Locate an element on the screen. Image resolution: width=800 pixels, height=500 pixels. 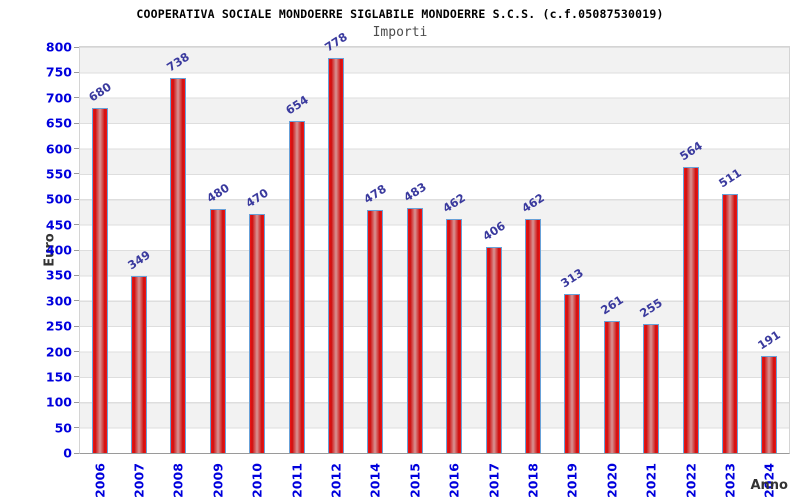
x-tick-label: 2019 is located at coordinates (572, 480).